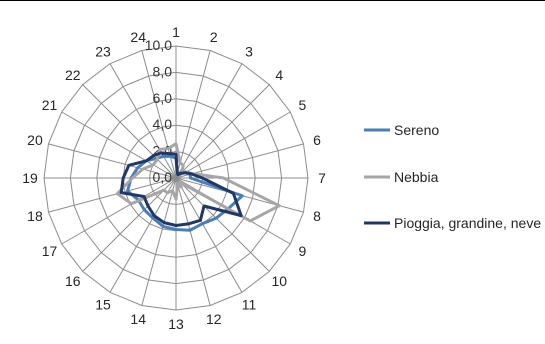 This screenshot has width=545, height=344. Describe the element at coordinates (279, 75) in the screenshot. I see `category-label: 4` at that location.